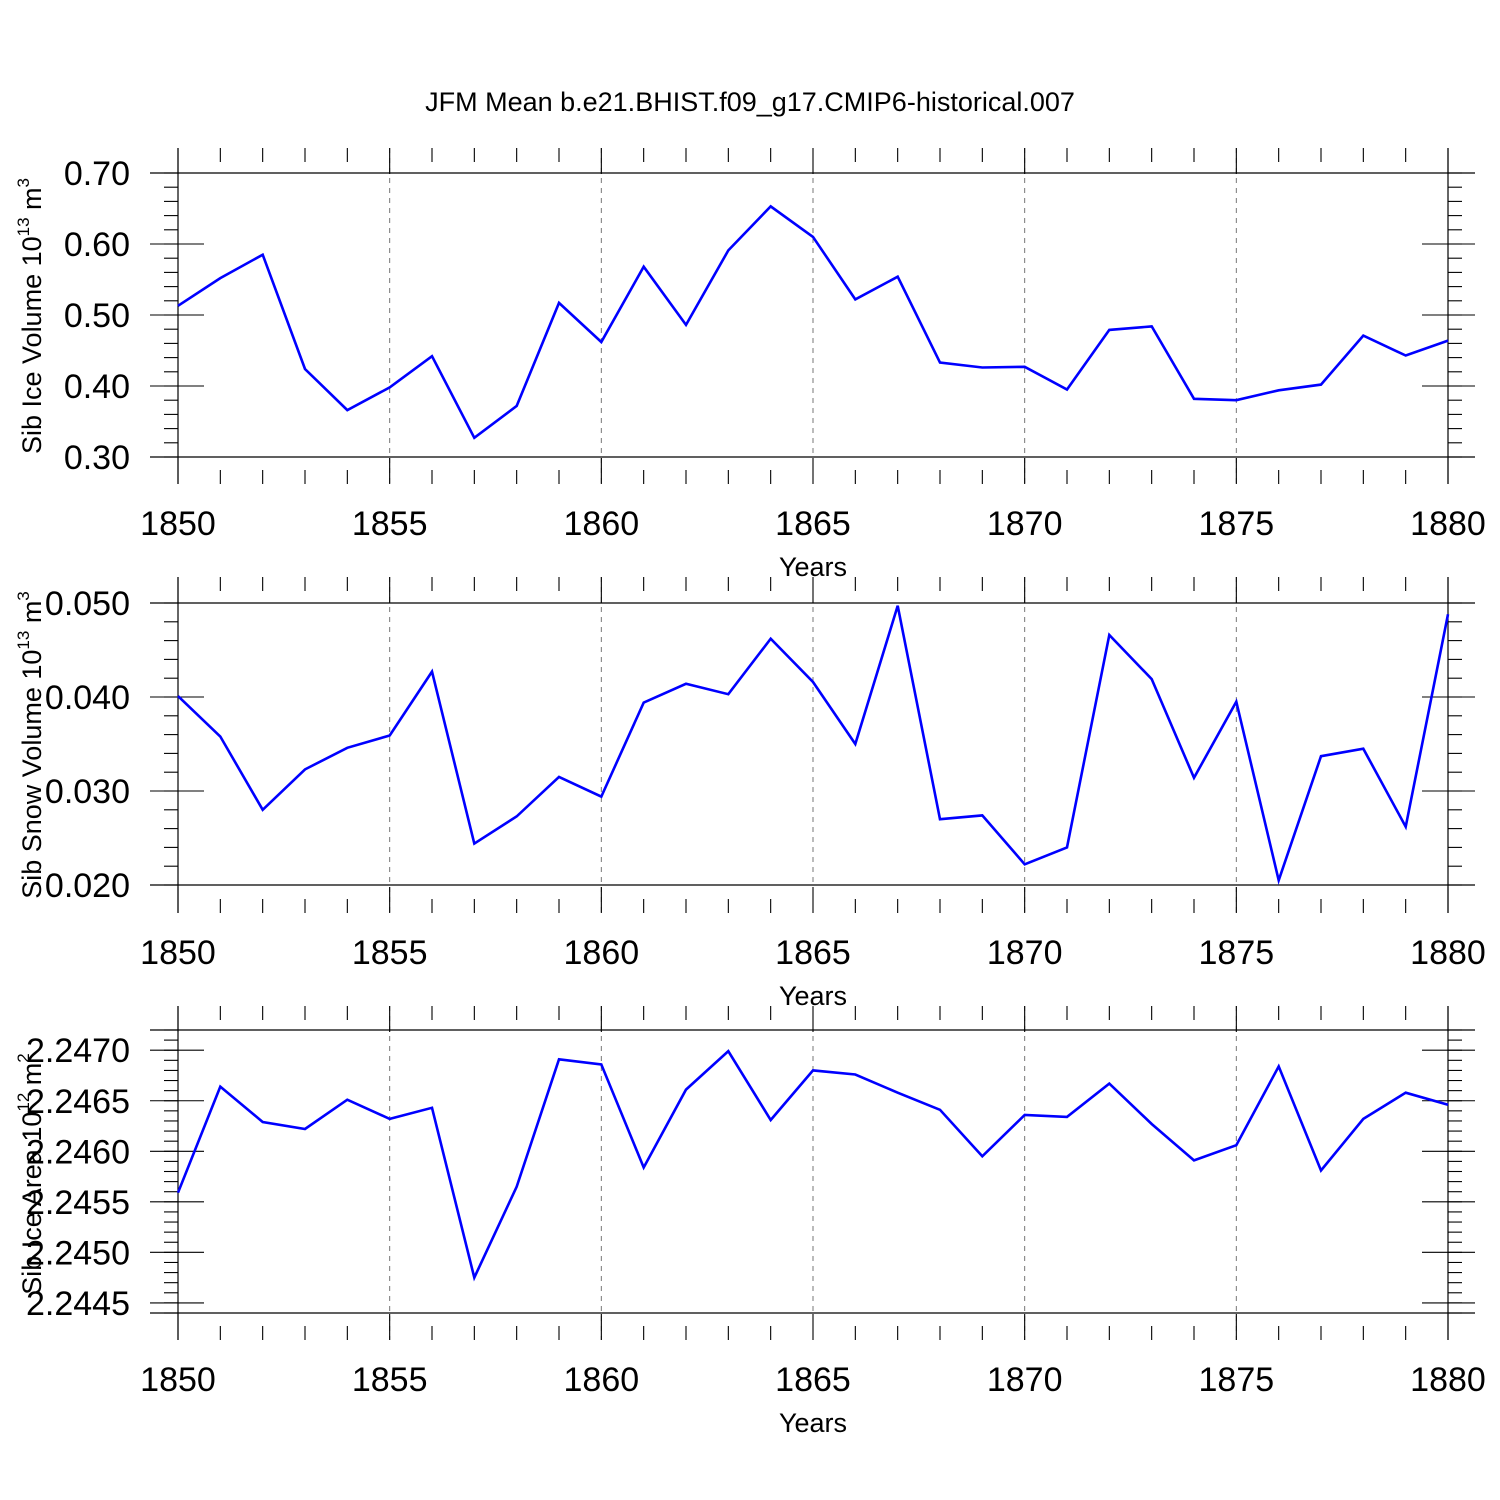  Describe the element at coordinates (97, 458) in the screenshot. I see `y-tick-label: 0.30` at that location.